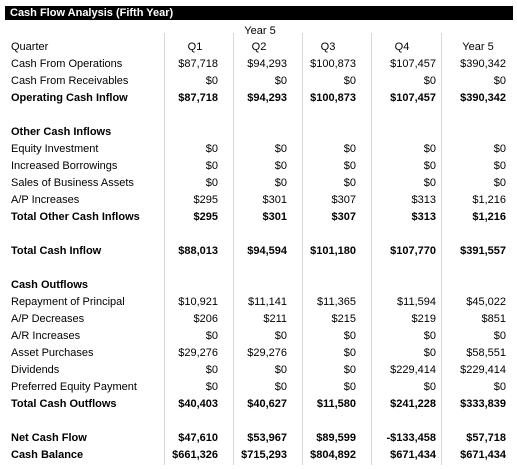 The image size is (517, 469). I want to click on row-label: Cash Balance, so click(47, 455).